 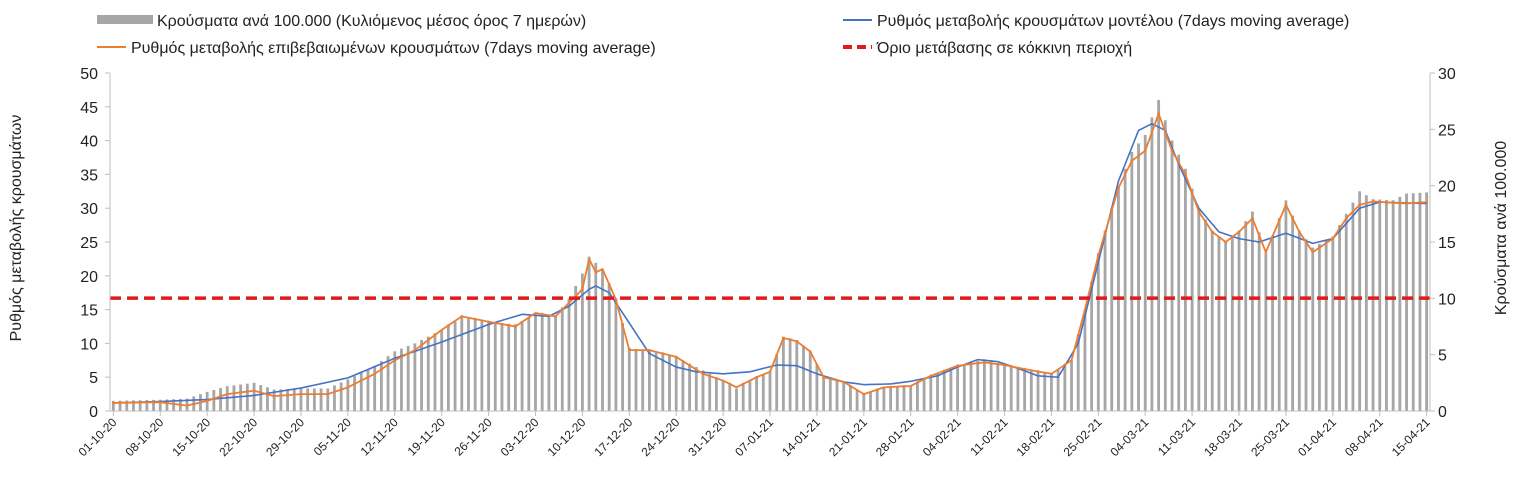 I want to click on y-left-tick-label: 15, so click(x=89, y=311).